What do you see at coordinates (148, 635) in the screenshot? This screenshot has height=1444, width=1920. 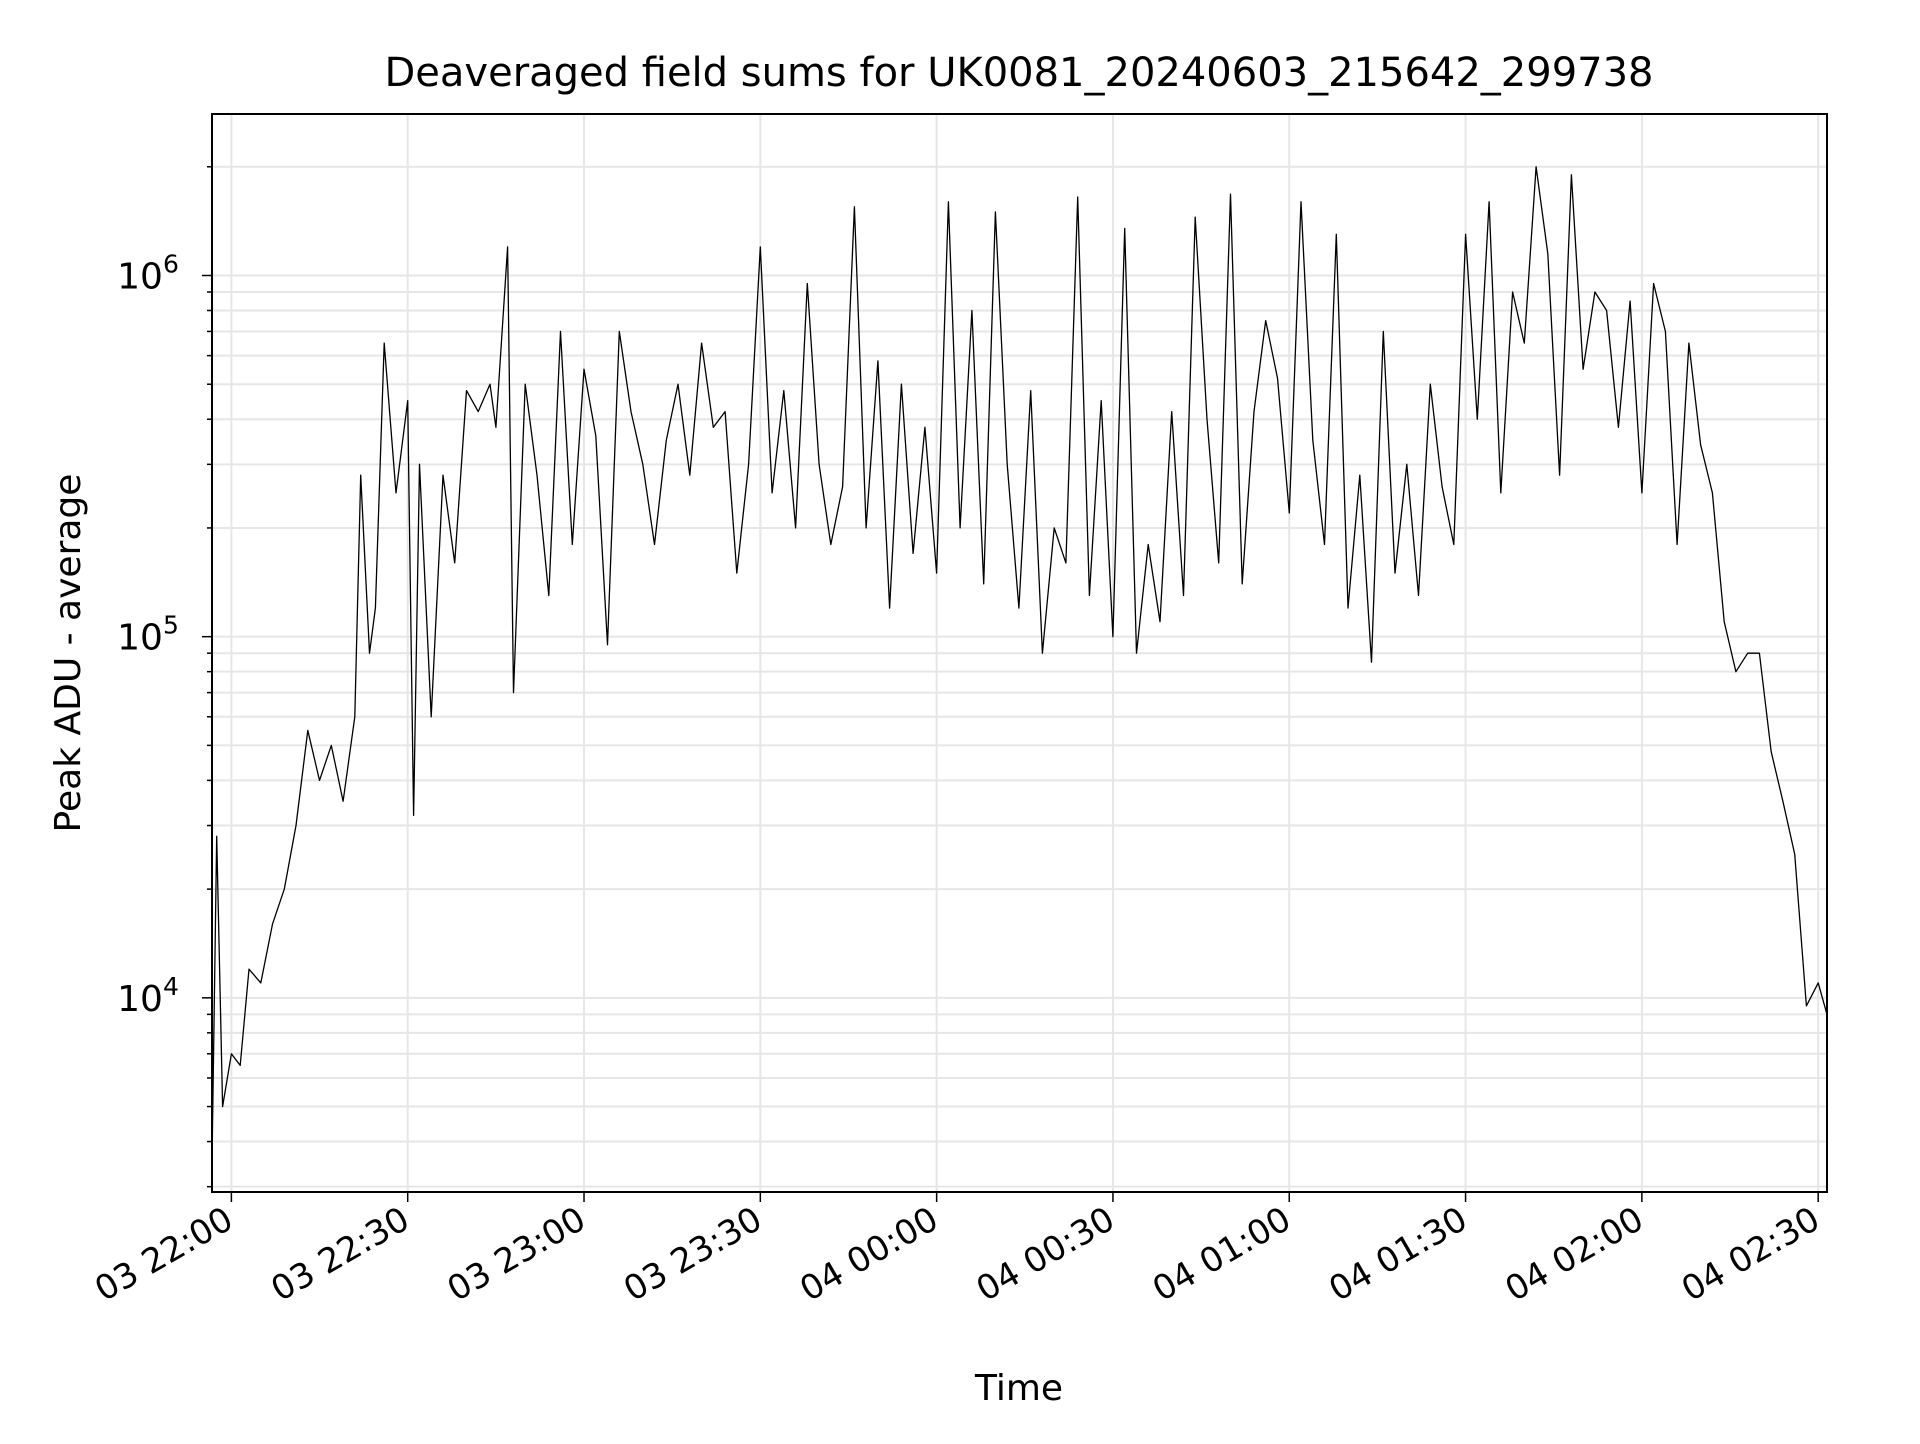 I see `y-tick-label: 10⁵` at bounding box center [148, 635].